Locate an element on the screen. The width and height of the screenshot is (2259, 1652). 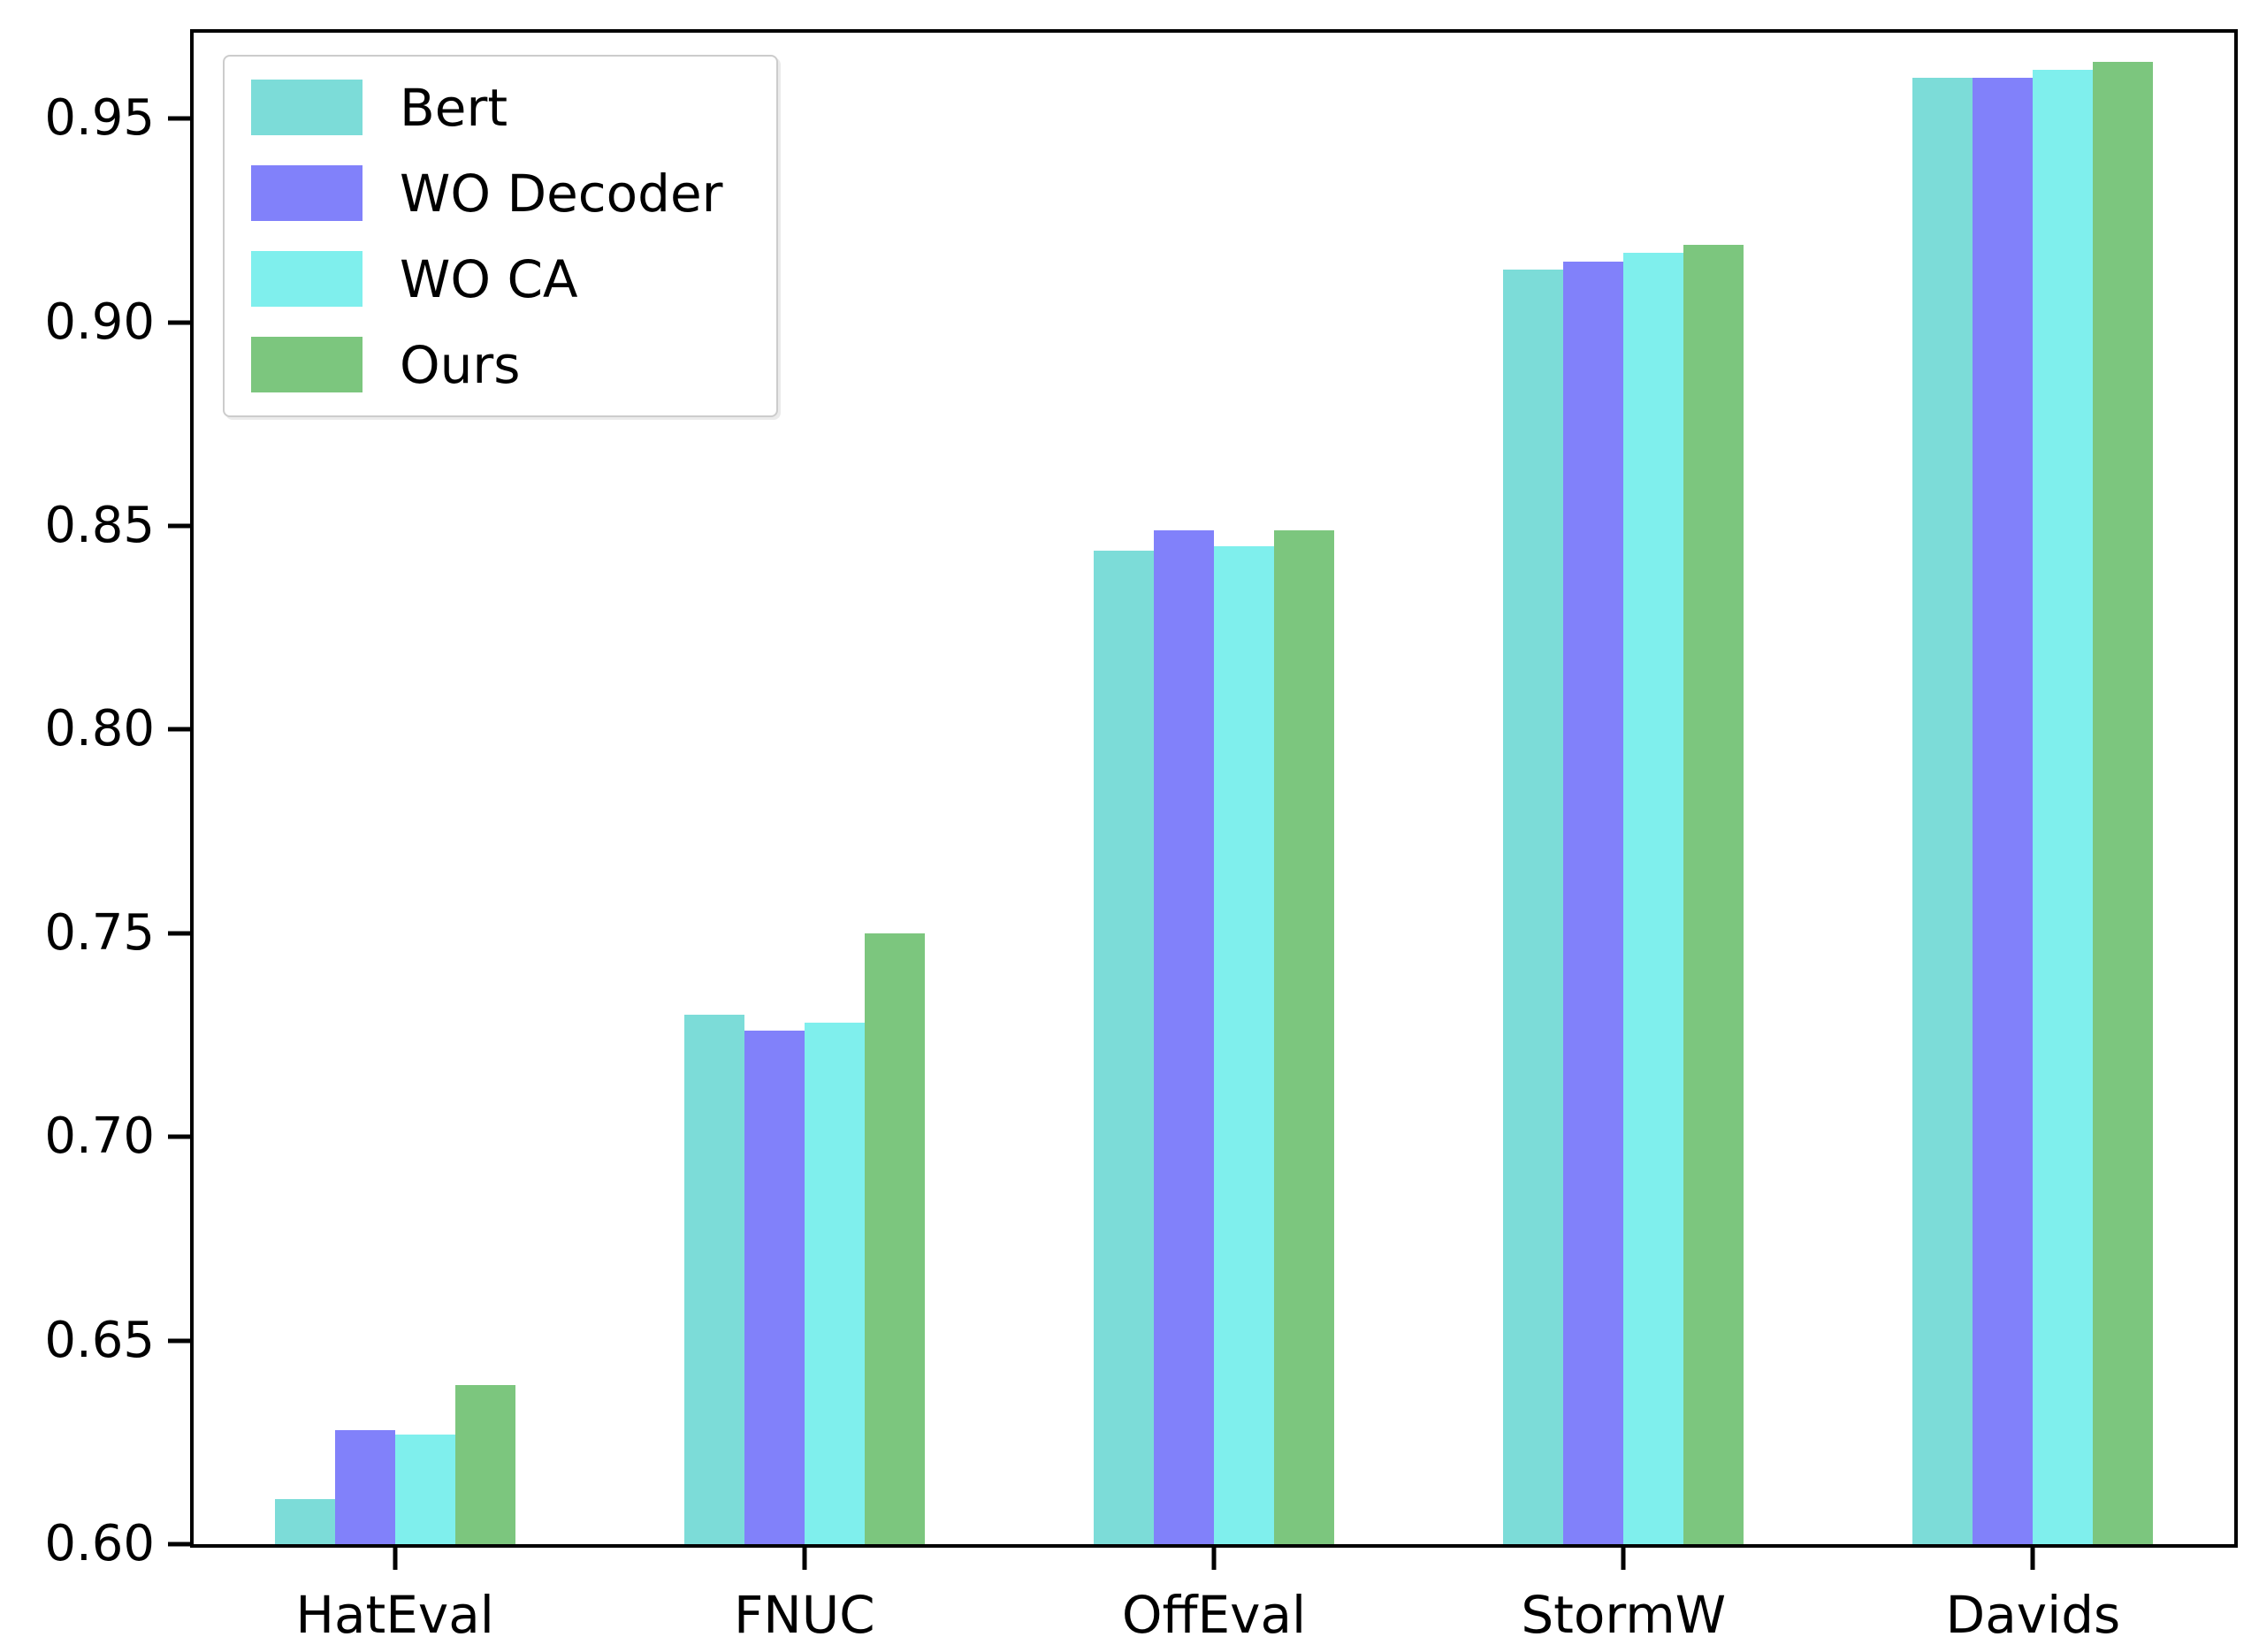
y-tick-label: 0.90 is located at coordinates (99, 322).